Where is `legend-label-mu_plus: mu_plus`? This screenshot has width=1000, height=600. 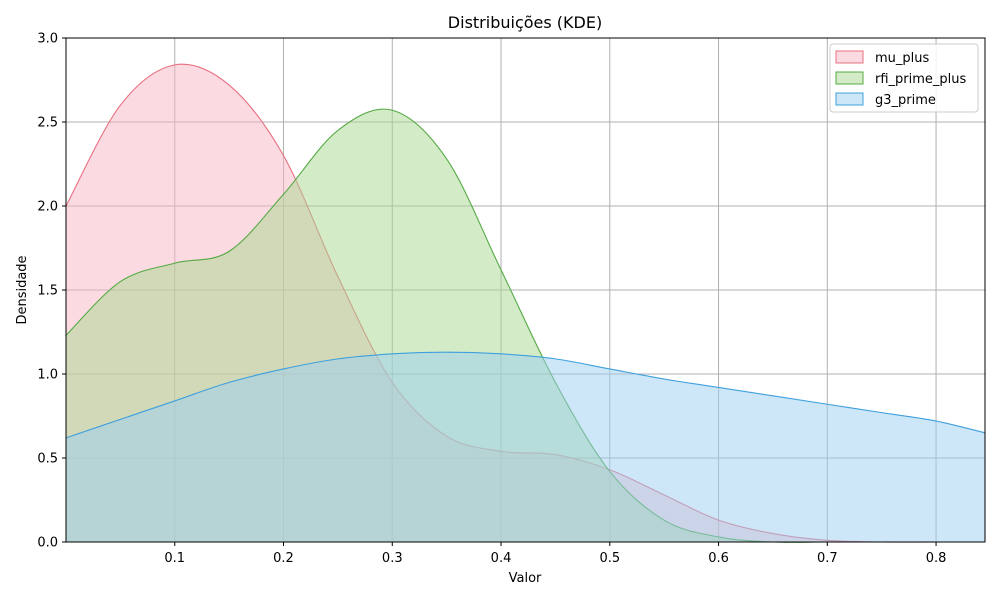 legend-label-mu_plus: mu_plus is located at coordinates (902, 58).